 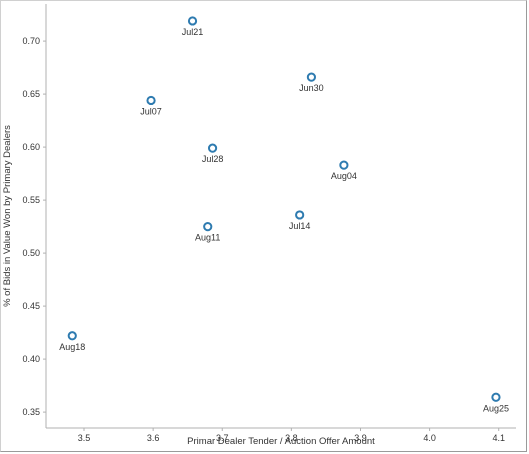 What do you see at coordinates (31, 412) in the screenshot?
I see `y-tick-label: 0.35` at bounding box center [31, 412].